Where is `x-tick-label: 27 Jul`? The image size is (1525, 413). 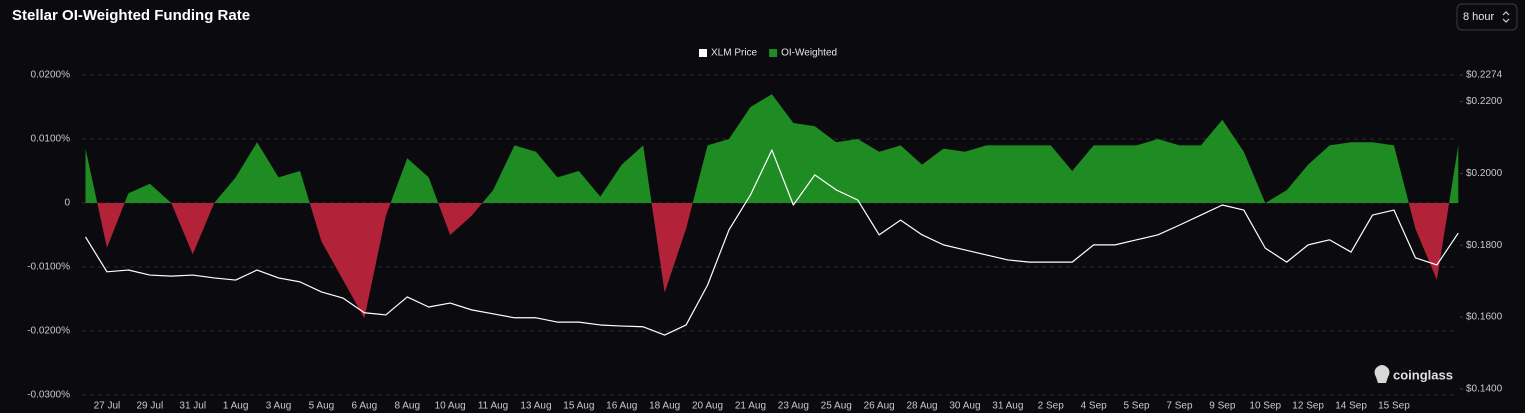 x-tick-label: 27 Jul is located at coordinates (107, 406).